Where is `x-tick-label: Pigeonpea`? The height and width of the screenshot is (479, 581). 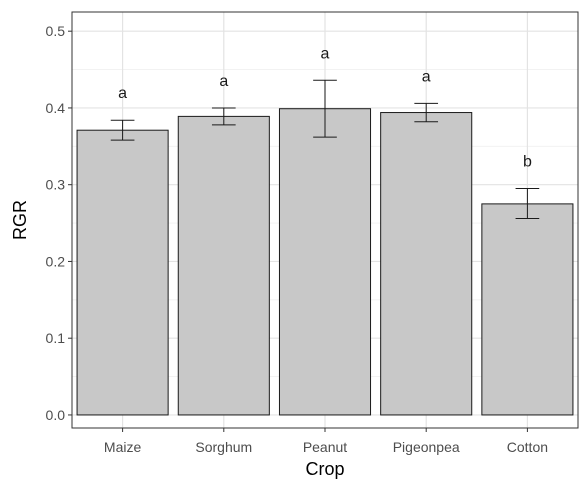
x-tick-label: Pigeonpea is located at coordinates (426, 447).